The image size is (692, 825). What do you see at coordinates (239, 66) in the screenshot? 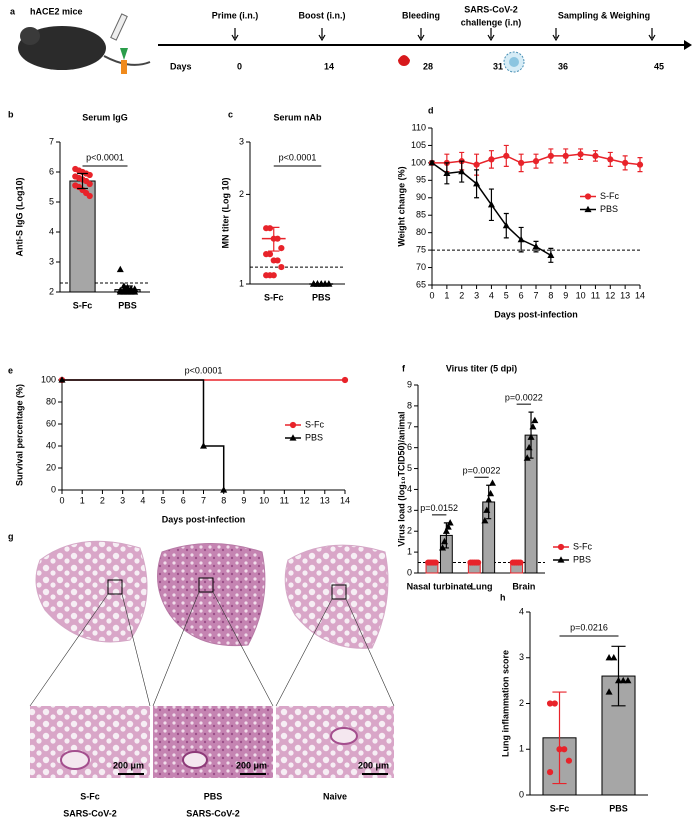
I see `event-day: 0` at bounding box center [239, 66].